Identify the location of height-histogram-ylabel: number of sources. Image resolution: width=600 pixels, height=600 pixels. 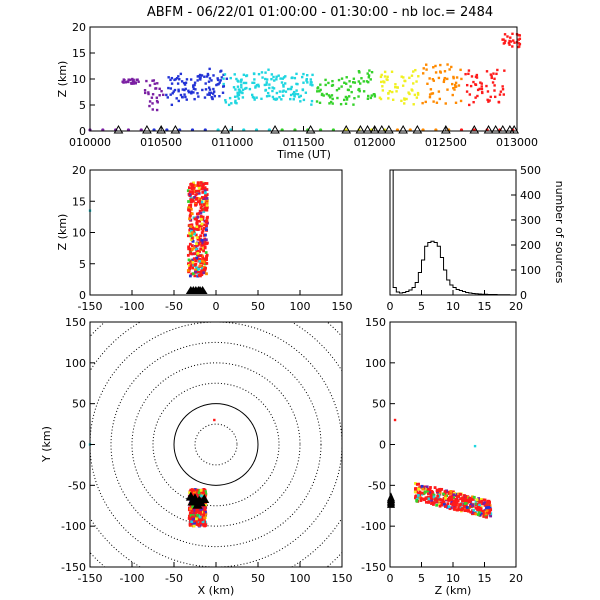
(559, 232).